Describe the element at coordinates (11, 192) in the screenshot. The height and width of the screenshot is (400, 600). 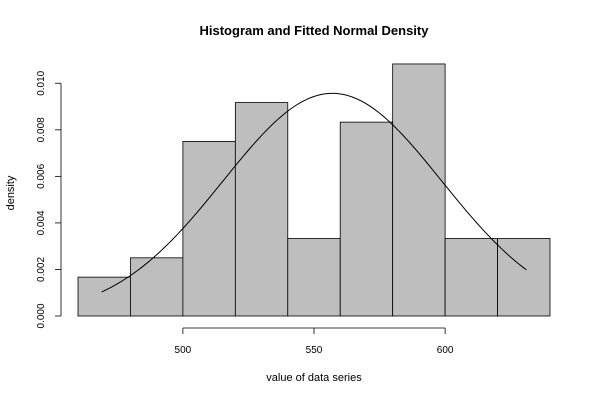
I see `y-axis-label: density` at that location.